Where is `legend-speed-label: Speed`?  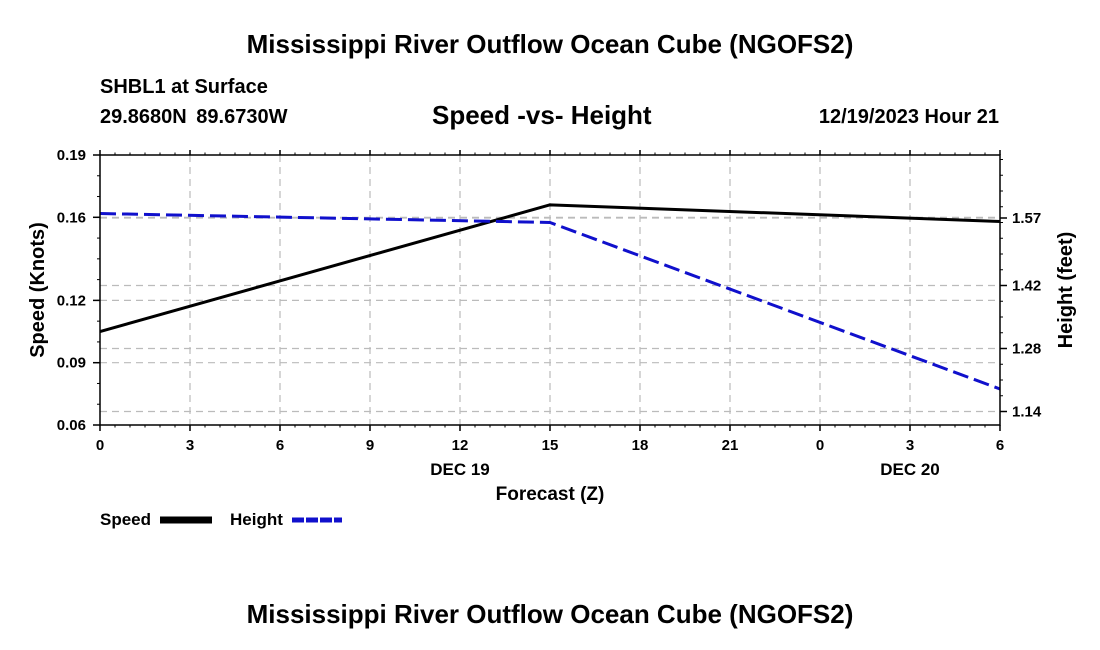
legend-speed-label: Speed is located at coordinates (126, 519).